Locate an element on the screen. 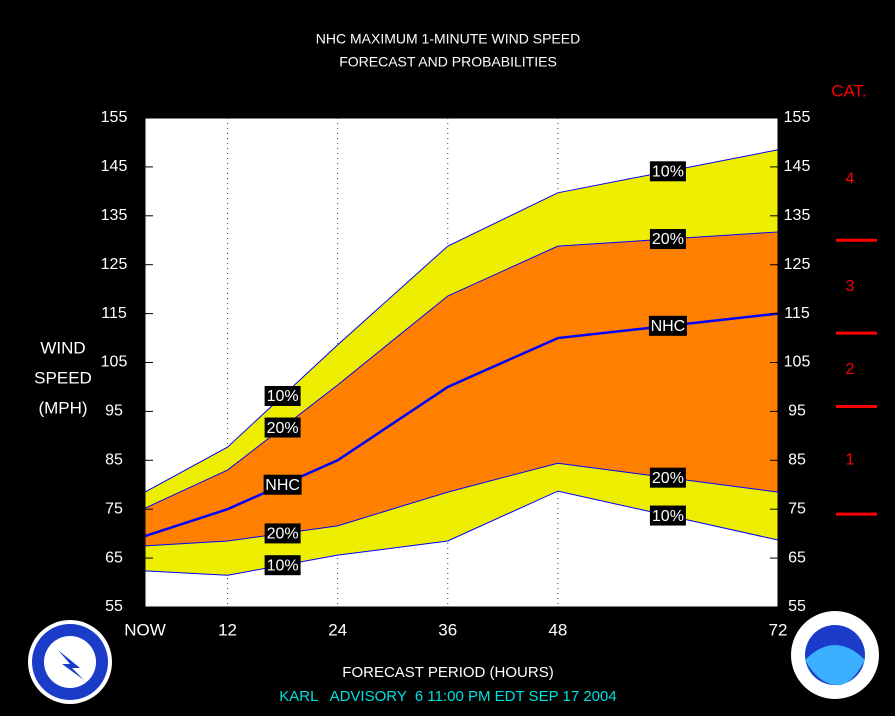 The image size is (895, 716). y-tick-label: 155 is located at coordinates (114, 117).